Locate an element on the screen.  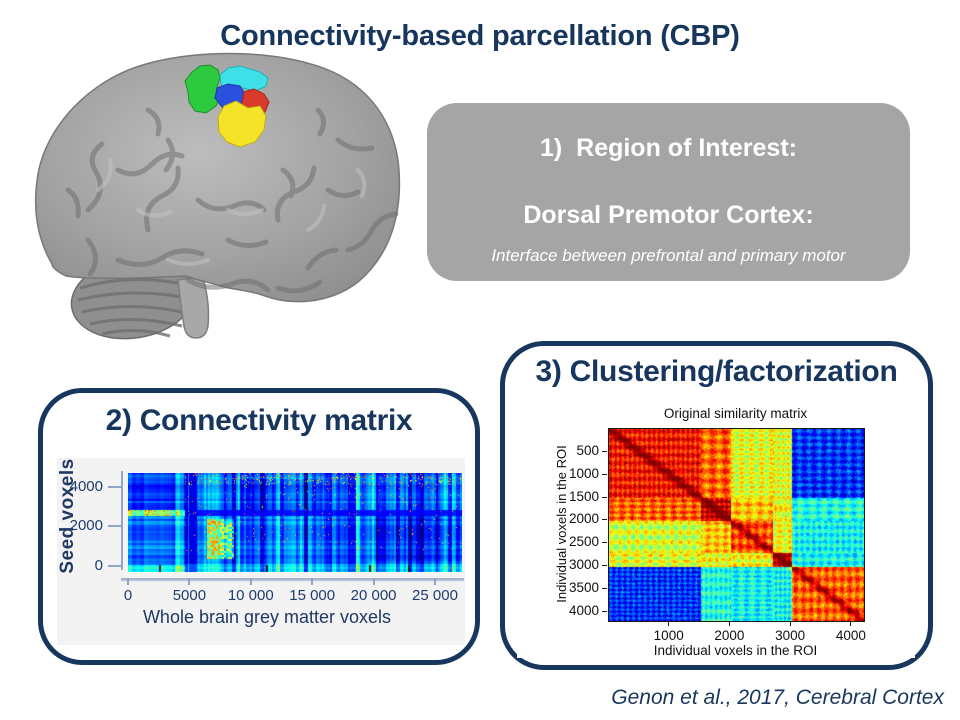
sim-x-axis-label: Individual voxels in the ROI is located at coordinates (735, 650).